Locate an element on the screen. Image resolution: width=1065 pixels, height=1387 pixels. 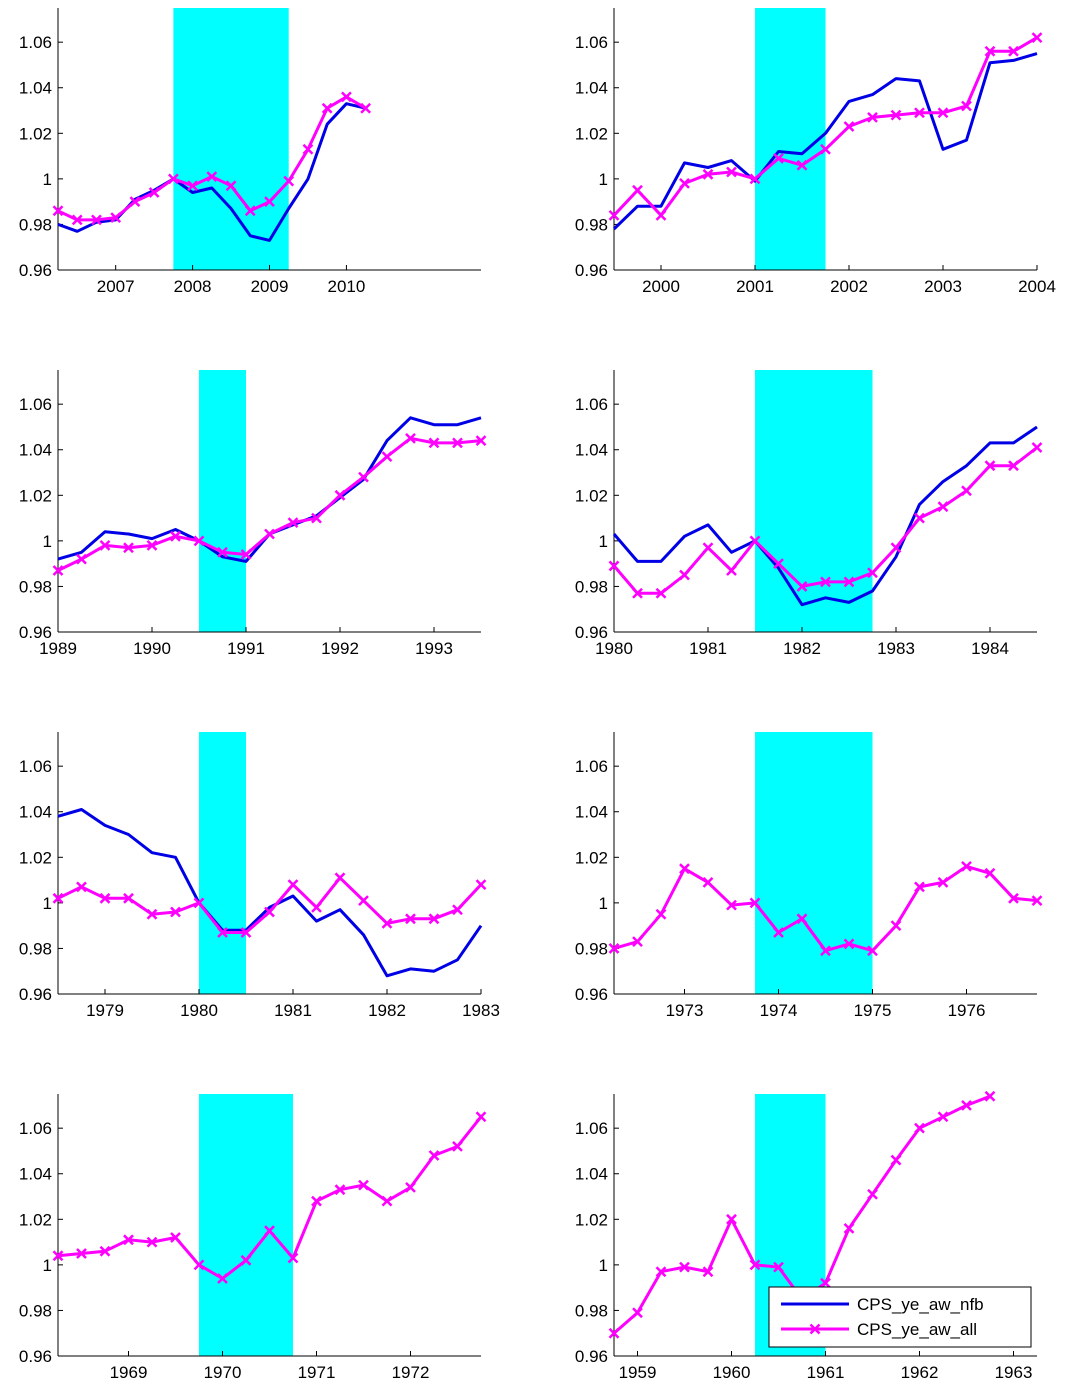
x-tick-label: 1984 is located at coordinates (990, 648).